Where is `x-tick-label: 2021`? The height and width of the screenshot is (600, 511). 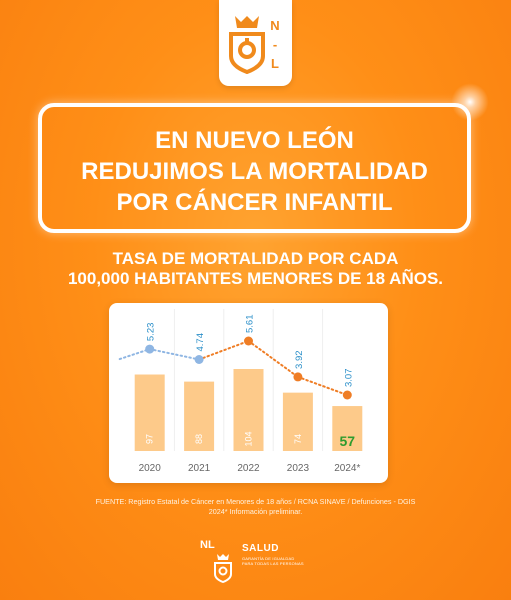 x-tick-label: 2021 is located at coordinates (199, 468).